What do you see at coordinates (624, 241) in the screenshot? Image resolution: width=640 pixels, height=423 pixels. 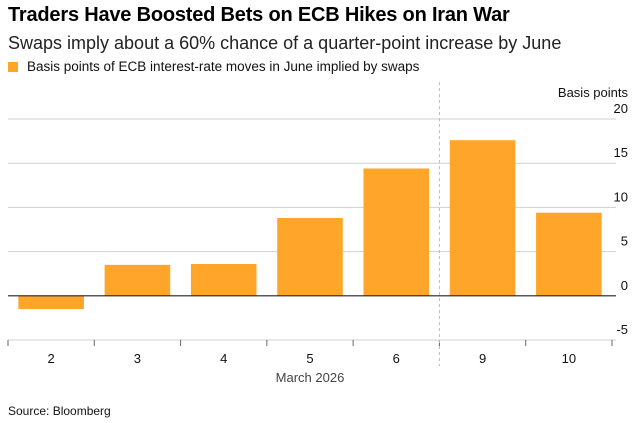 I see `y-tick-label: 5` at bounding box center [624, 241].